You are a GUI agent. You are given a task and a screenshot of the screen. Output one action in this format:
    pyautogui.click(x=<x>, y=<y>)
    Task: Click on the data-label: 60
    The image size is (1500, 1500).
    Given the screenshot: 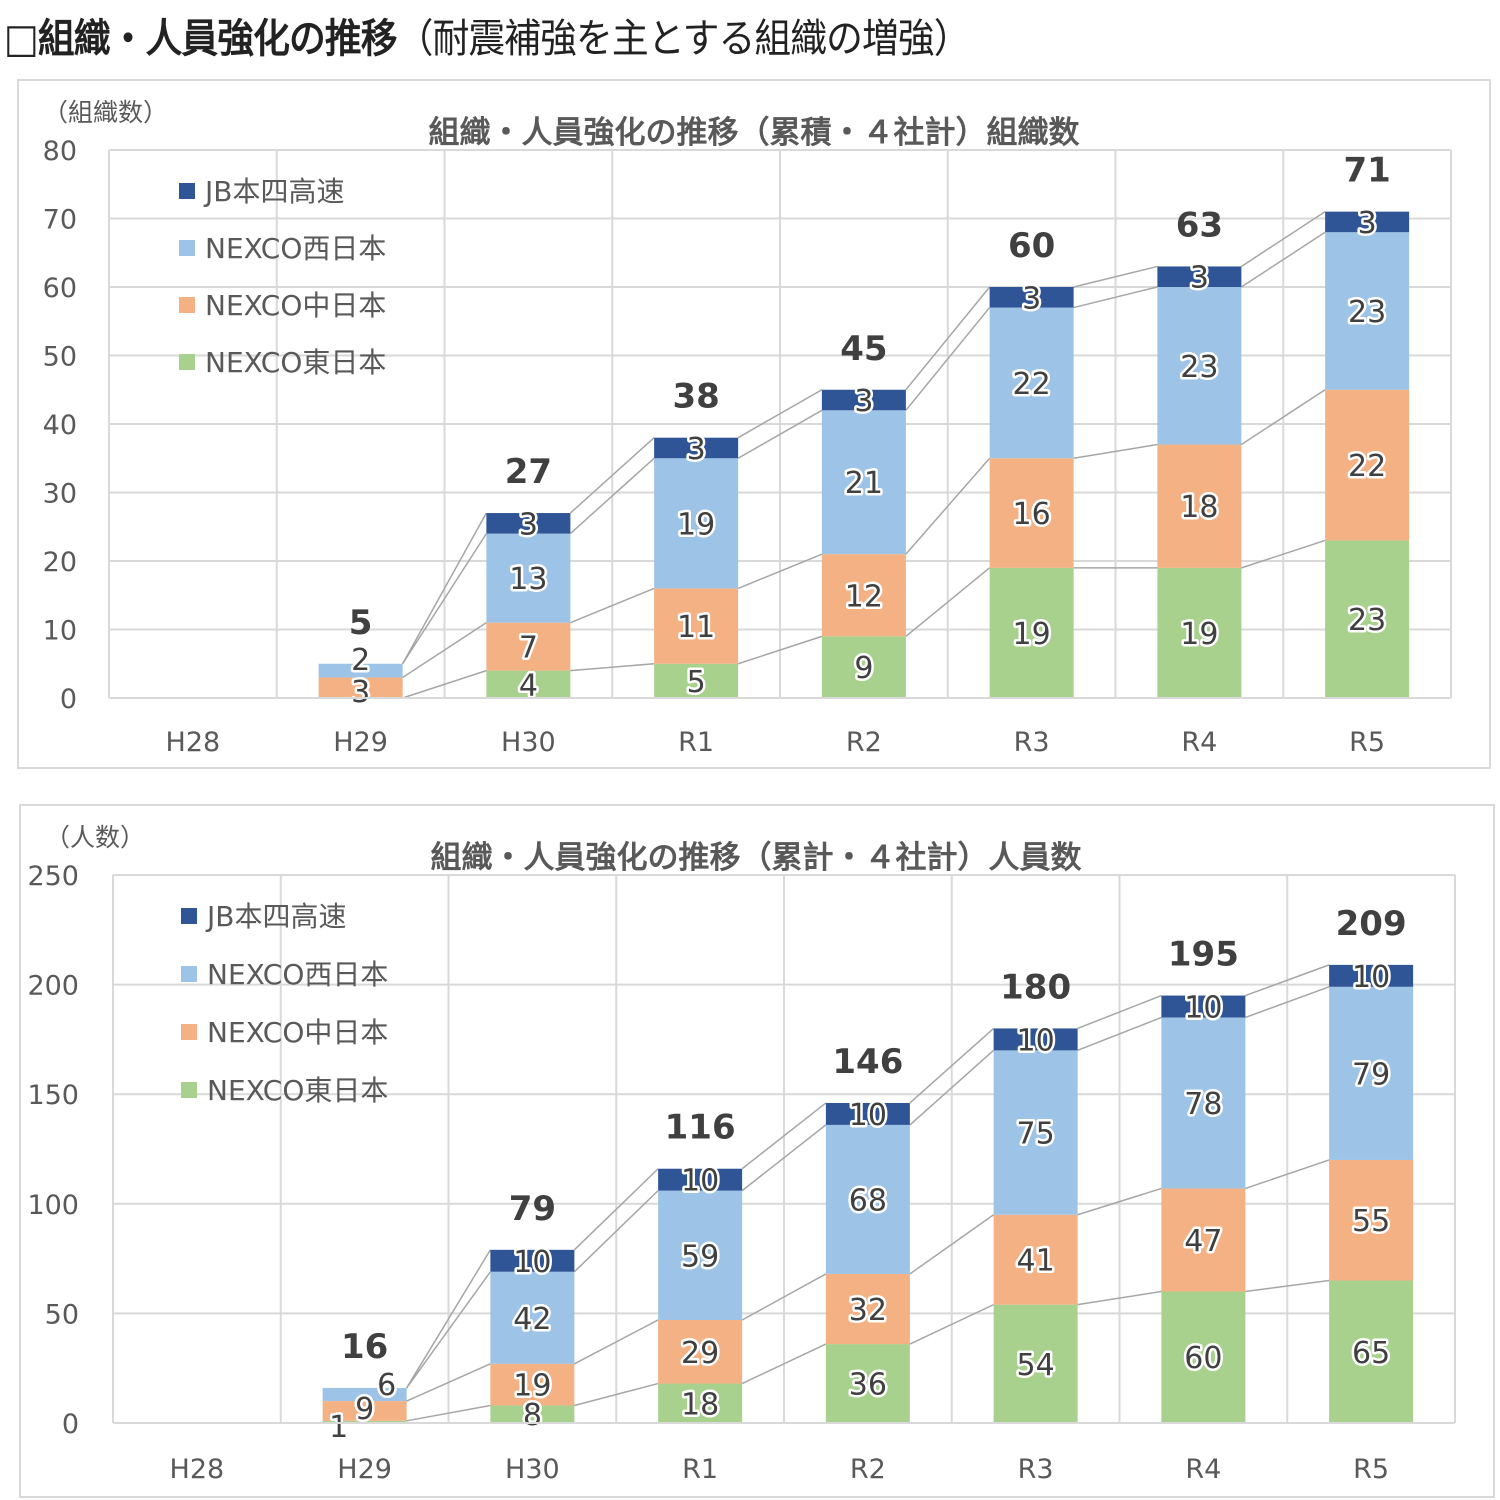 What is the action you would take?
    pyautogui.click(x=1203, y=1358)
    